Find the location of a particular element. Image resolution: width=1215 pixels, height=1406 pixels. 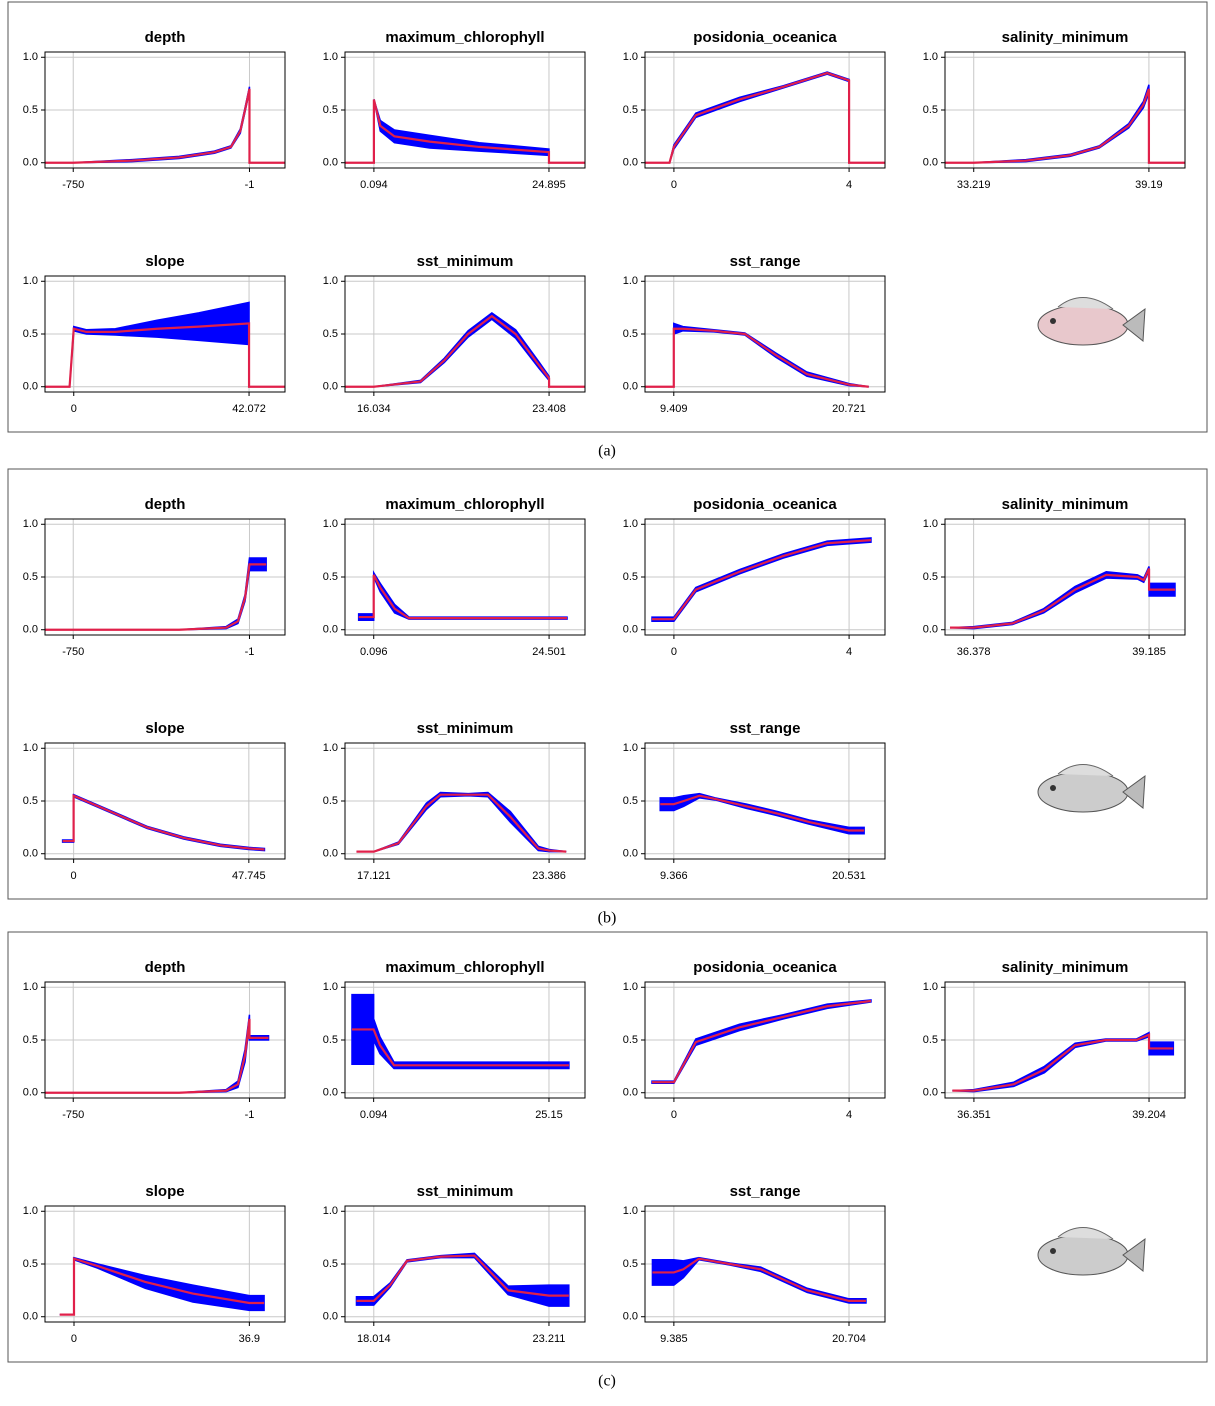

x-tick-label: 39.185 is located at coordinates (1149, 652).